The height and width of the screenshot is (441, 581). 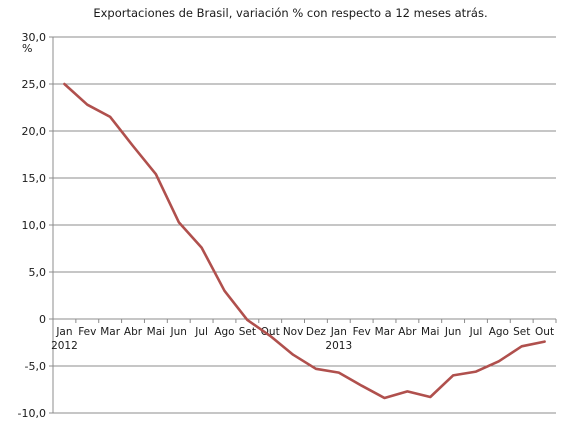 What do you see at coordinates (338, 346) in the screenshot?
I see `year-label: 2013` at bounding box center [338, 346].